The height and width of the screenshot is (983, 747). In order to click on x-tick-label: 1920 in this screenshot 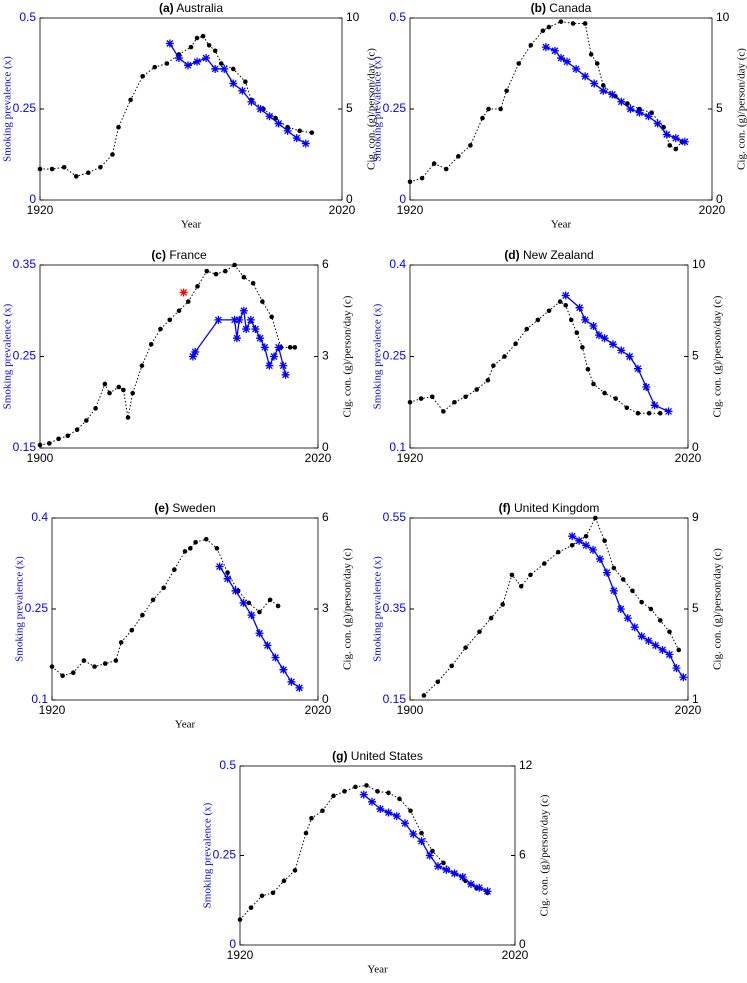, I will do `click(410, 458)`.